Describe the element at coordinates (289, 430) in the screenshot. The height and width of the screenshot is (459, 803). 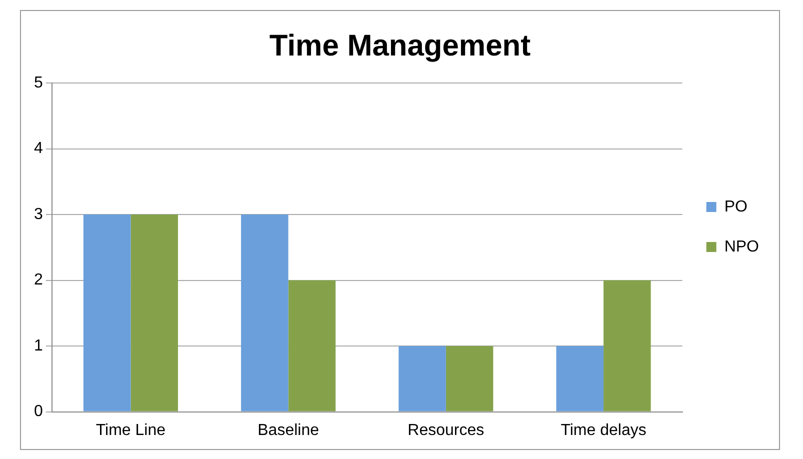
I see `x-tick-label: Baseline` at that location.